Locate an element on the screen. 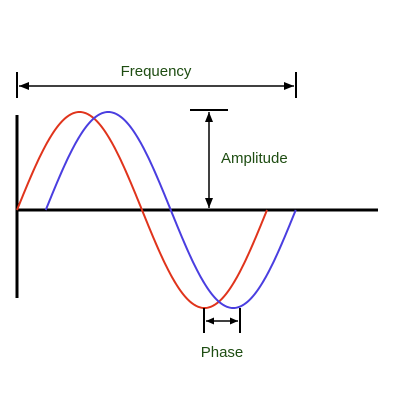  phase-indicator is located at coordinates (222, 320).